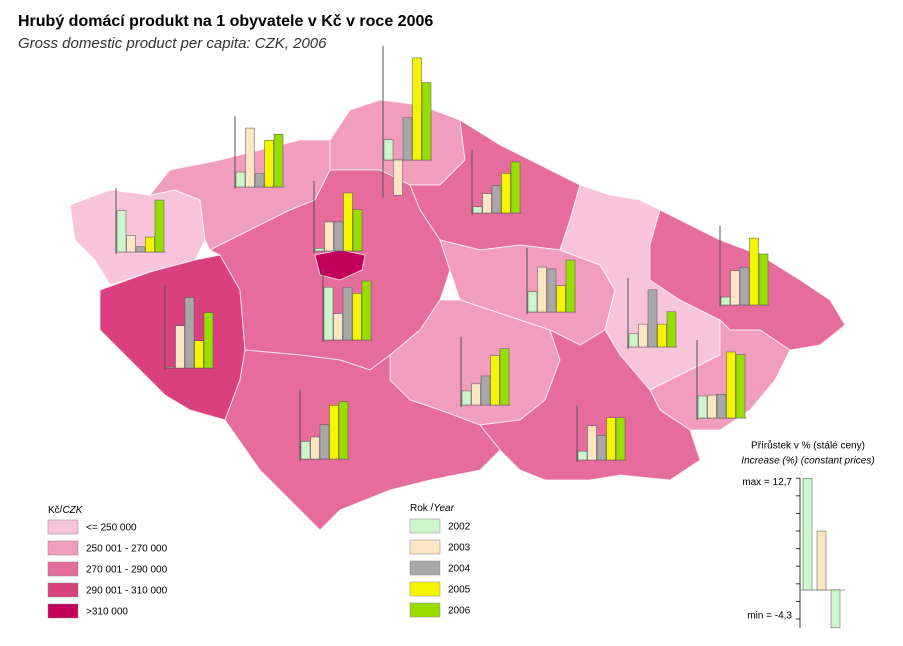 The image size is (903, 646). I want to click on legend-title-en: CZK, so click(72, 510).